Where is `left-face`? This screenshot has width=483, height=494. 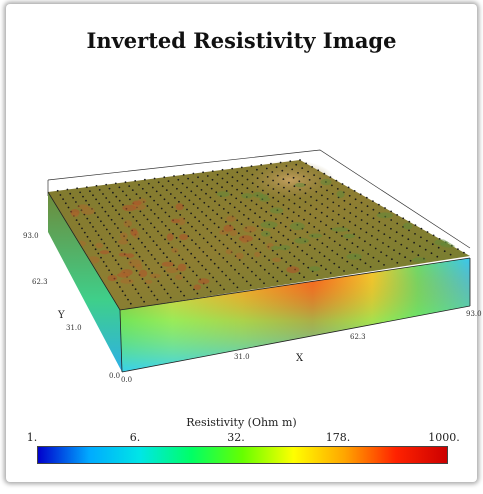
left-face is located at coordinates (85, 282).